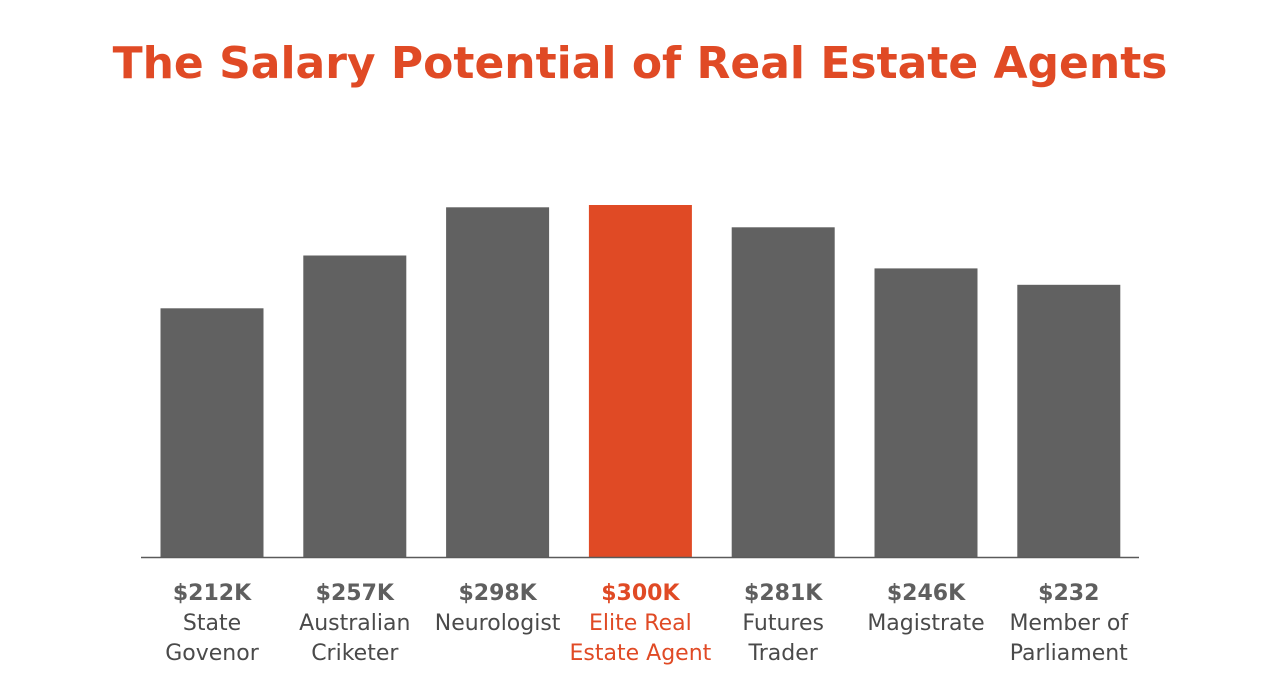 The height and width of the screenshot is (700, 1280). What do you see at coordinates (926, 593) in the screenshot?
I see `bar-value-label-5: $246K` at bounding box center [926, 593].